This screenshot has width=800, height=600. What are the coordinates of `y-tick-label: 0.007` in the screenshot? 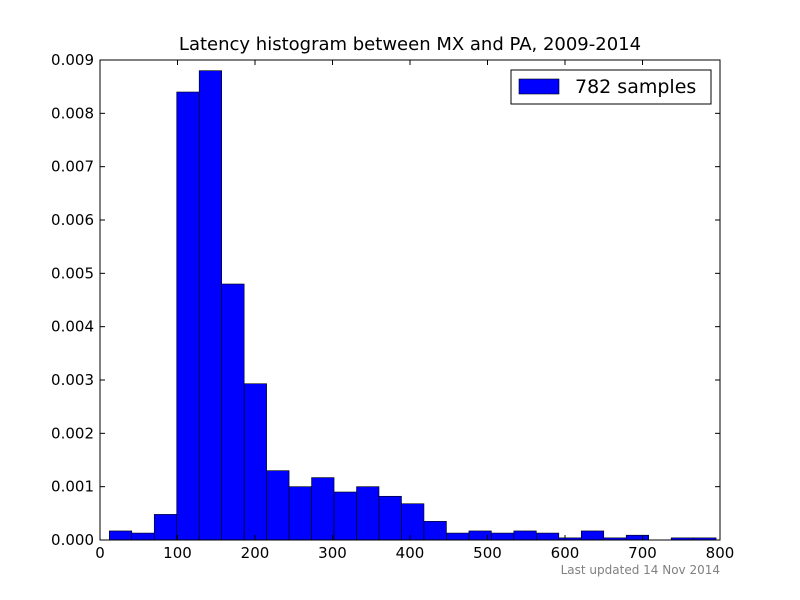 It's located at (72, 167).